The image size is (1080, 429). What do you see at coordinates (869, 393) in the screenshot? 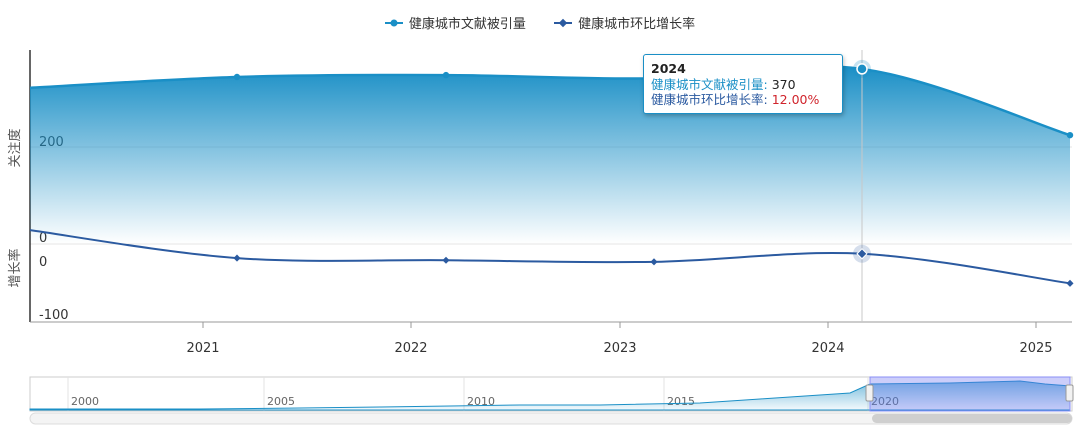
I see `navigator-left-handle` at bounding box center [869, 393].